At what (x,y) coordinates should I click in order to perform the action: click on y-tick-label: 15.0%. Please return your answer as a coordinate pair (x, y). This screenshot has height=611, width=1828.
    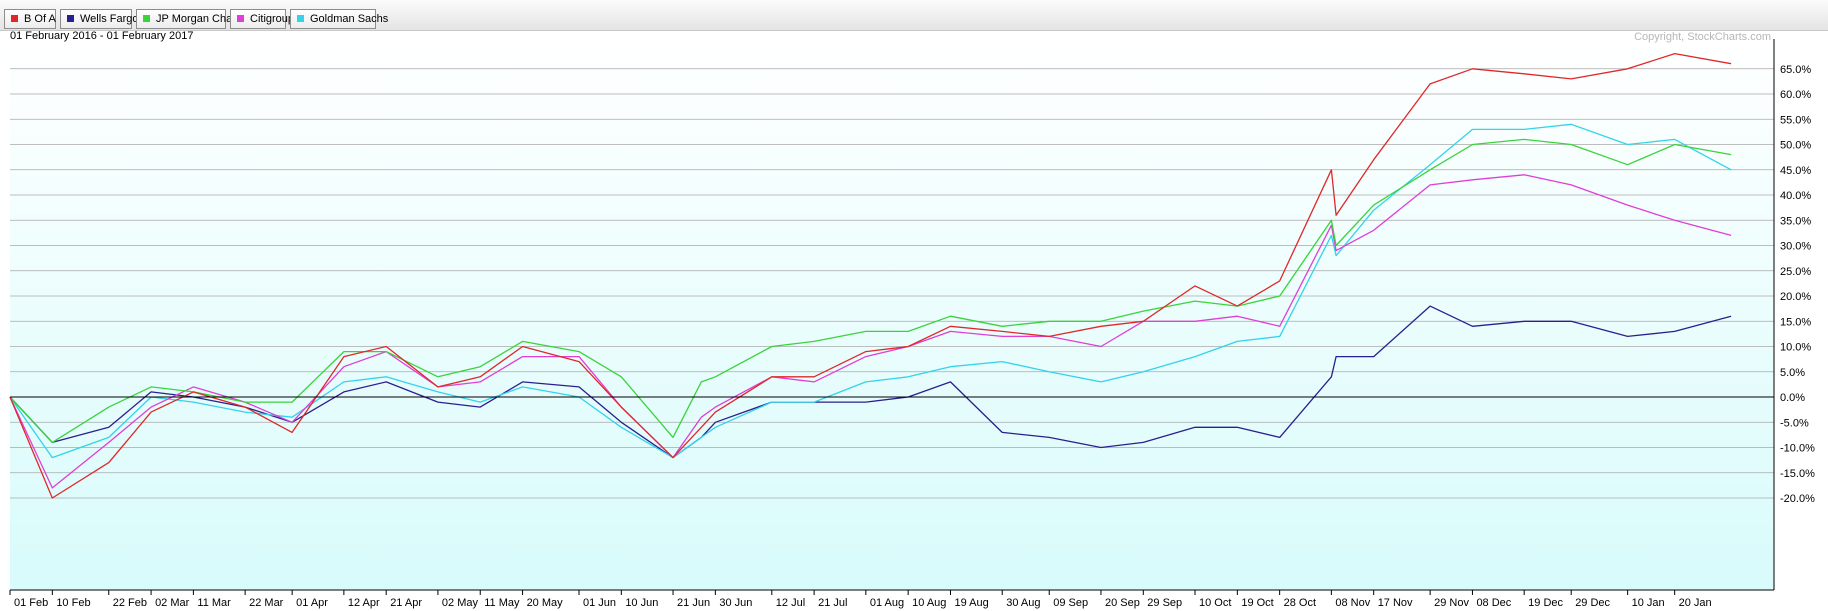
    Looking at the image, I should click on (1795, 322).